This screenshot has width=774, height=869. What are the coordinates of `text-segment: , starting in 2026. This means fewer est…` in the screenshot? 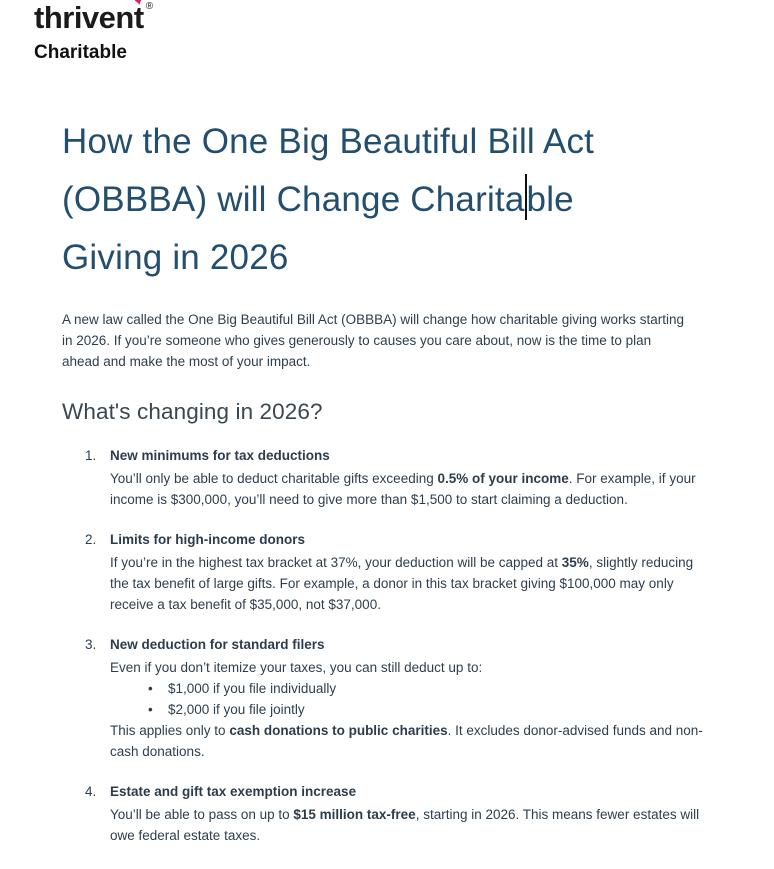 It's located at (405, 825).